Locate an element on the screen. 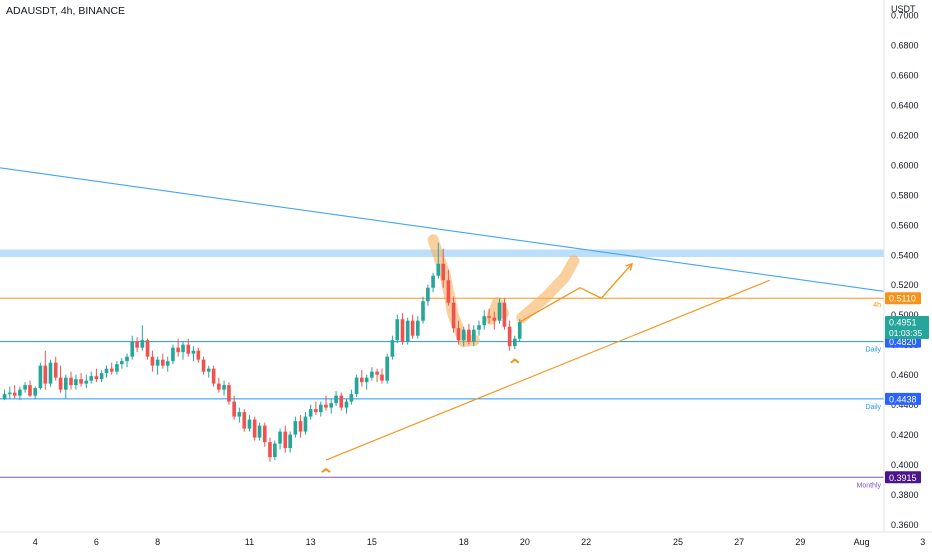  current-price-label: 0.4951 is located at coordinates (903, 323).